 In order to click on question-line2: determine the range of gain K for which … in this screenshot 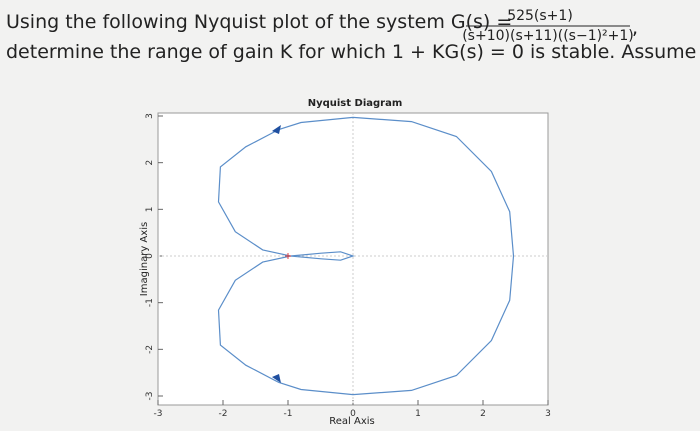, I will do `click(353, 52)`.